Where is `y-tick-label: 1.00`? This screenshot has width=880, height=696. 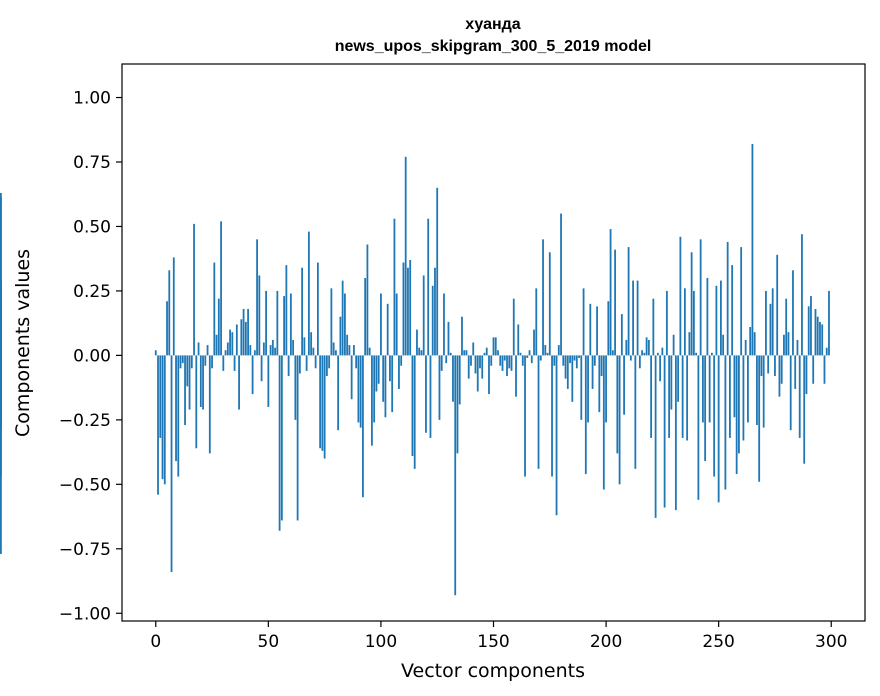
y-tick-label: 1.00 is located at coordinates (92, 99).